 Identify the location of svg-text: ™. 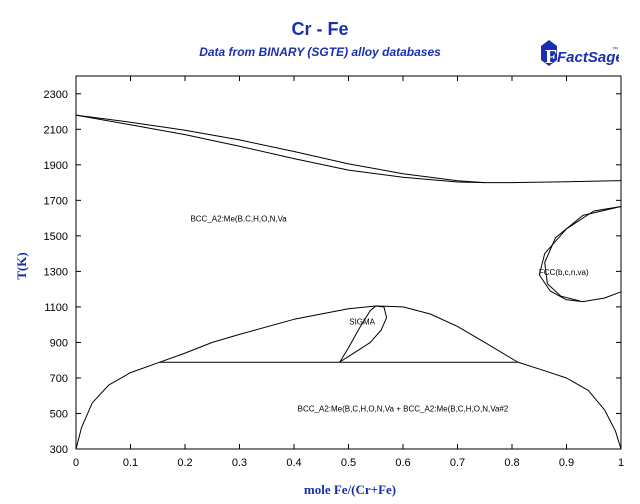
(615, 49).